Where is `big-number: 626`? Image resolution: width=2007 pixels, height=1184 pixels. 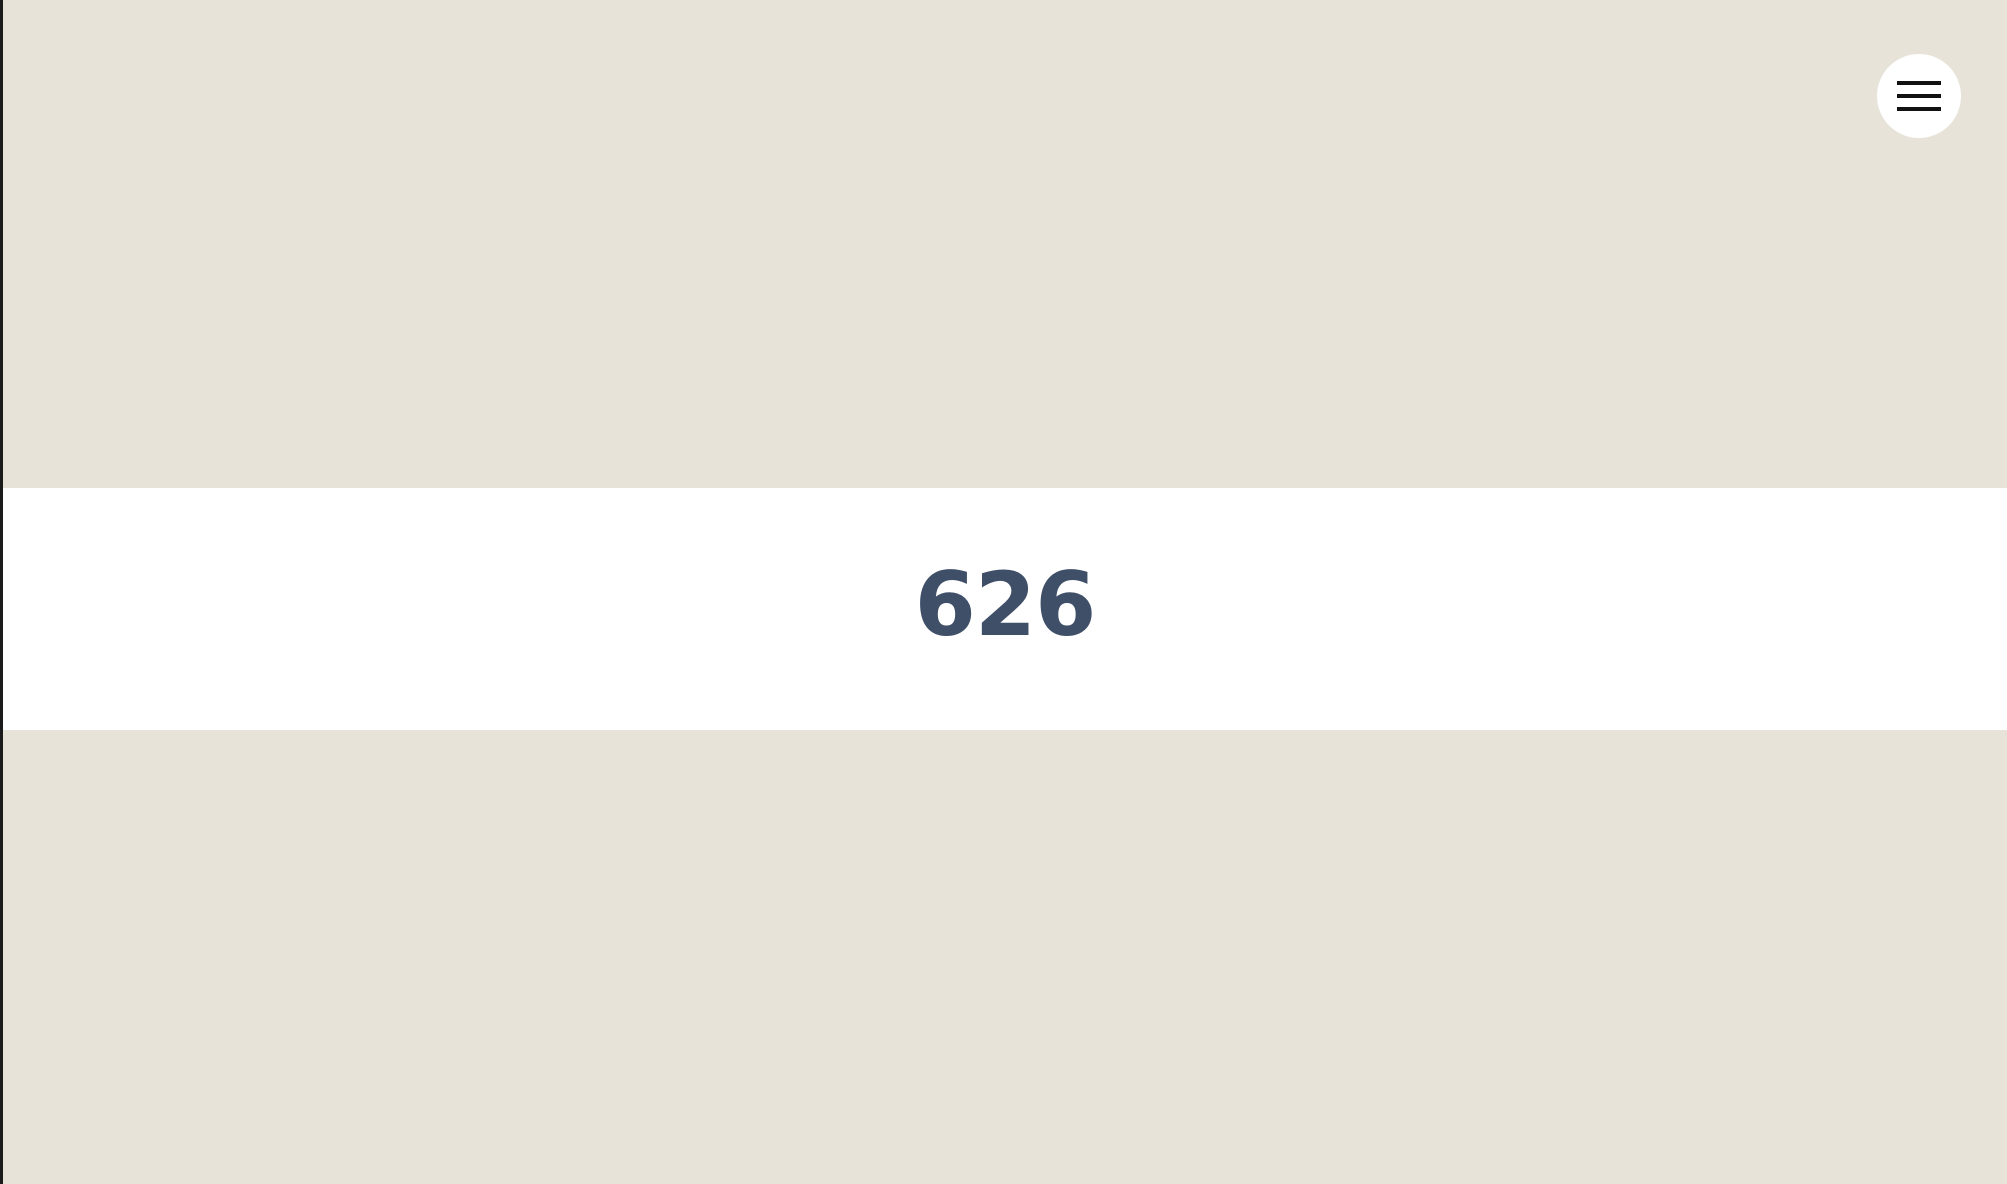 big-number: 626 is located at coordinates (1005, 604).